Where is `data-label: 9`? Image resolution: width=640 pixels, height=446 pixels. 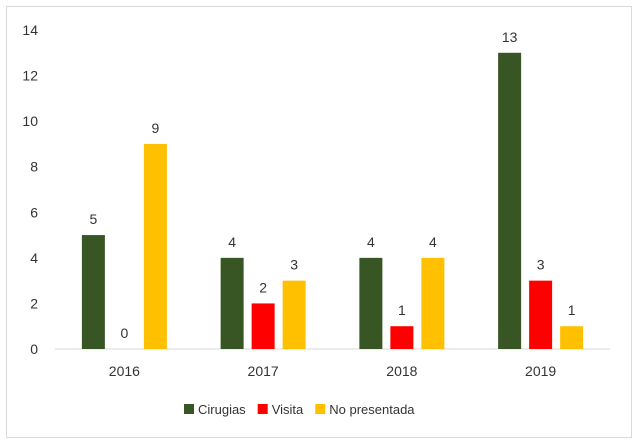 data-label: 9 is located at coordinates (155, 128).